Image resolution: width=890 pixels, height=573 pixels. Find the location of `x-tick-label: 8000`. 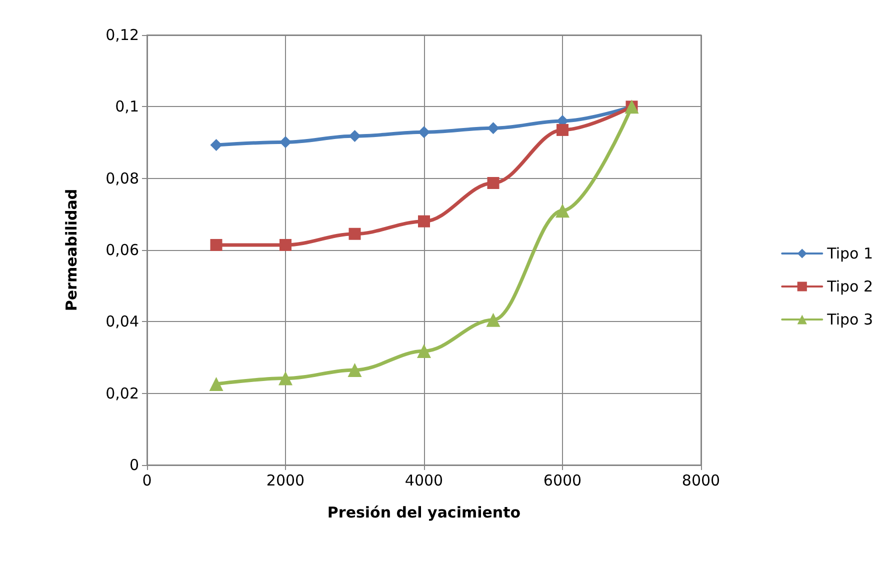

x-tick-label: 8000 is located at coordinates (701, 481).